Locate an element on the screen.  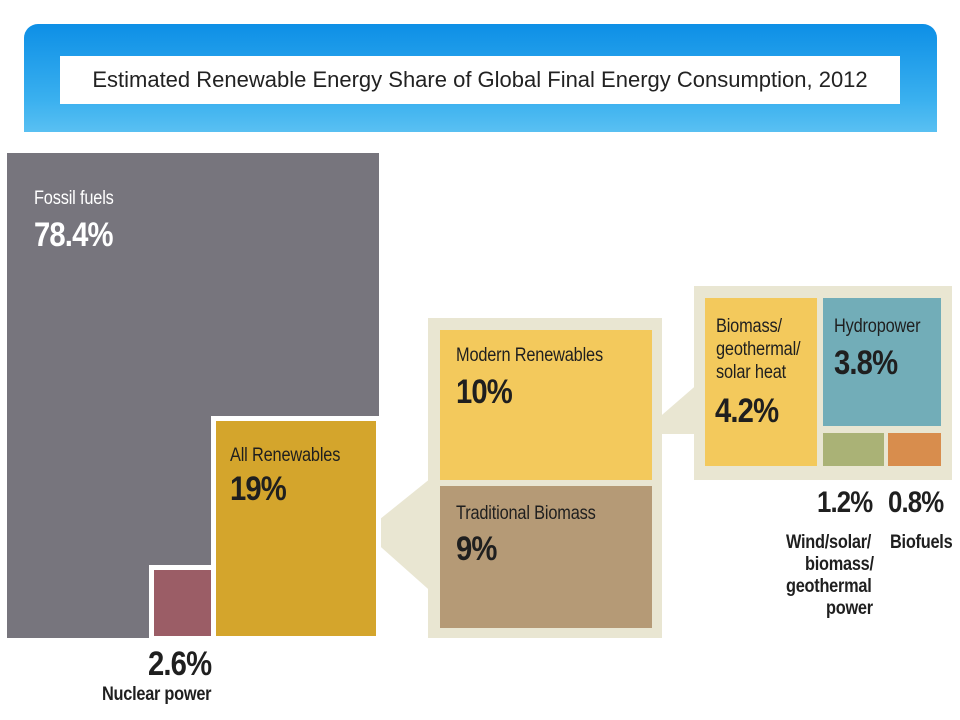
biofuels-block is located at coordinates (914, 449).